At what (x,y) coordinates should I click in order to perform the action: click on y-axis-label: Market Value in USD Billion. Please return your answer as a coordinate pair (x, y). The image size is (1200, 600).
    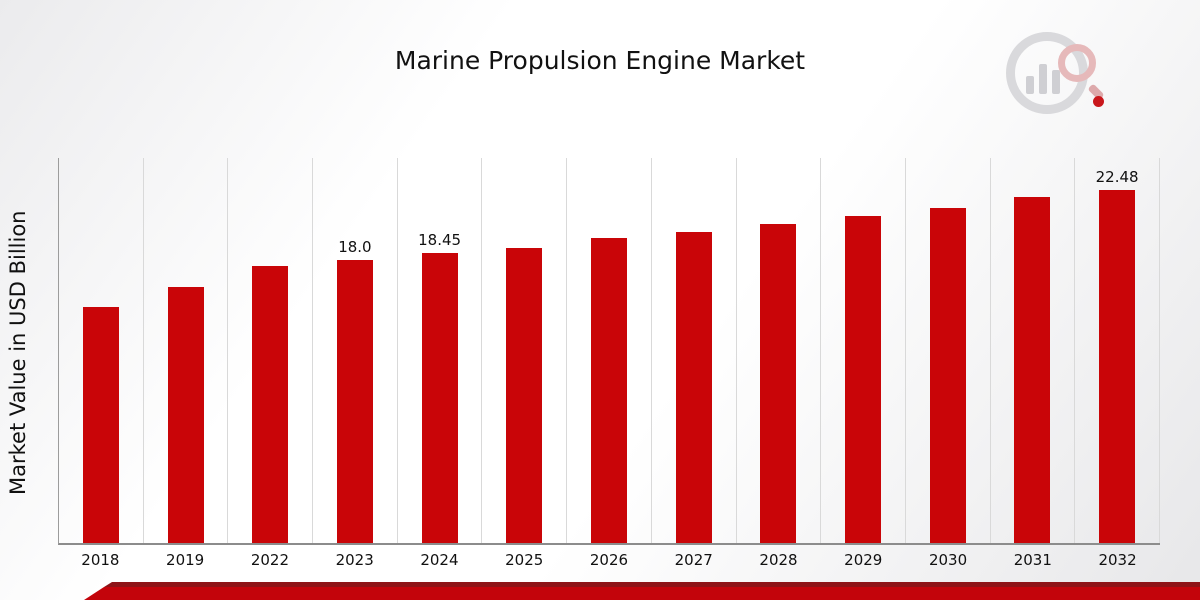
    Looking at the image, I should click on (18, 353).